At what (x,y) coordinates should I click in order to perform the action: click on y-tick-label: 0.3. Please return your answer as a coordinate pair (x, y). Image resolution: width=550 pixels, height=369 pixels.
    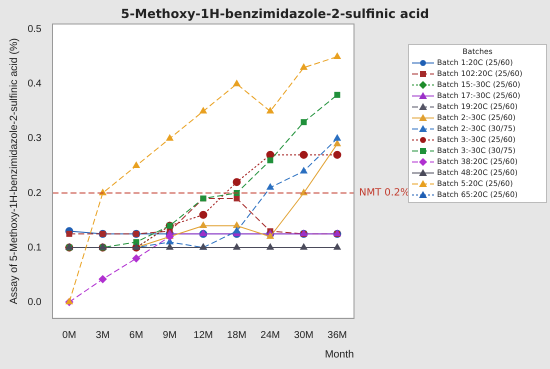
    Looking at the image, I should click on (35, 138).